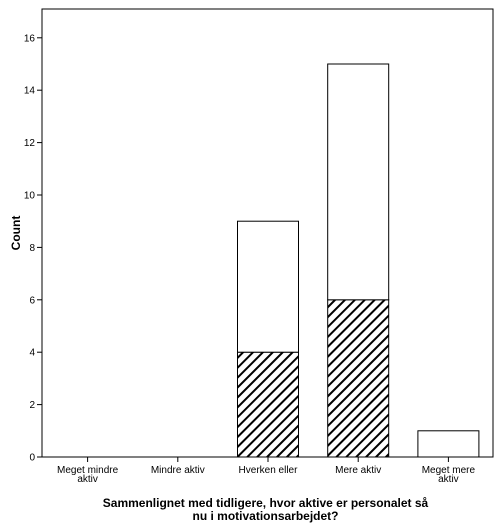 The image size is (496, 532). I want to click on x-category-label-line: Meget mere, so click(449, 470).